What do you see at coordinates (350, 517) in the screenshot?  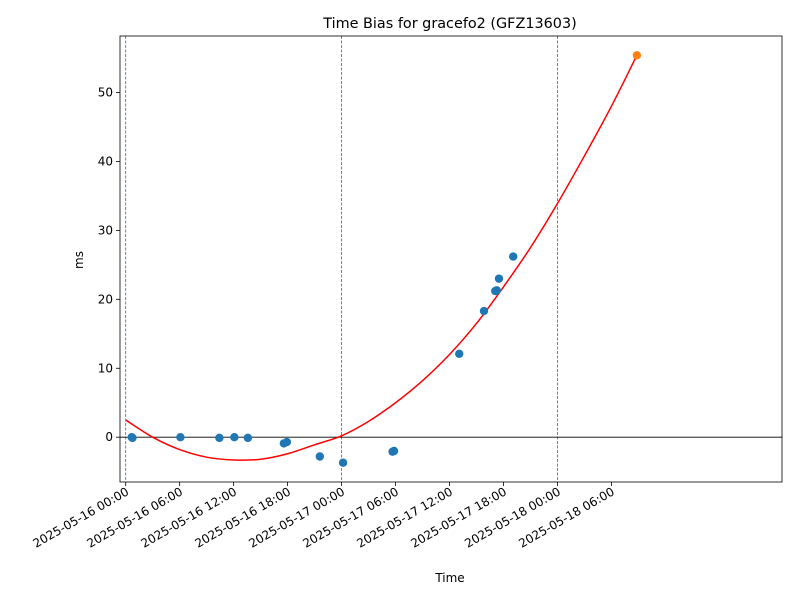 I see `x-tick-label: 2025-05-17 06:00` at bounding box center [350, 517].